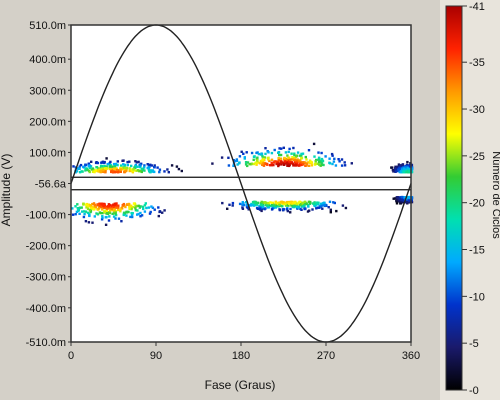  What do you see at coordinates (47, 122) in the screenshot?
I see `y-tick-label: 200.0m` at bounding box center [47, 122].